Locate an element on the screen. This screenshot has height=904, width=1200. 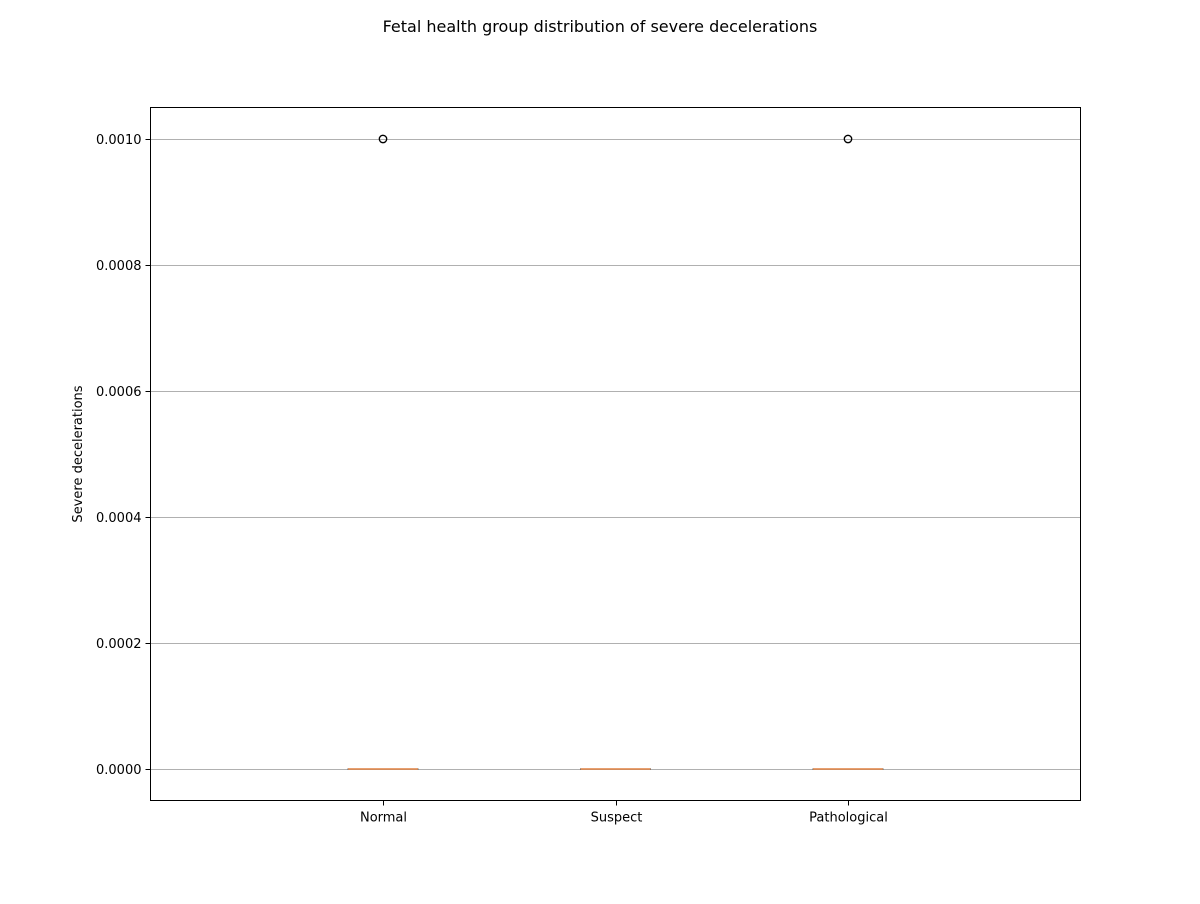
x-tick-label: Pathological is located at coordinates (848, 818).